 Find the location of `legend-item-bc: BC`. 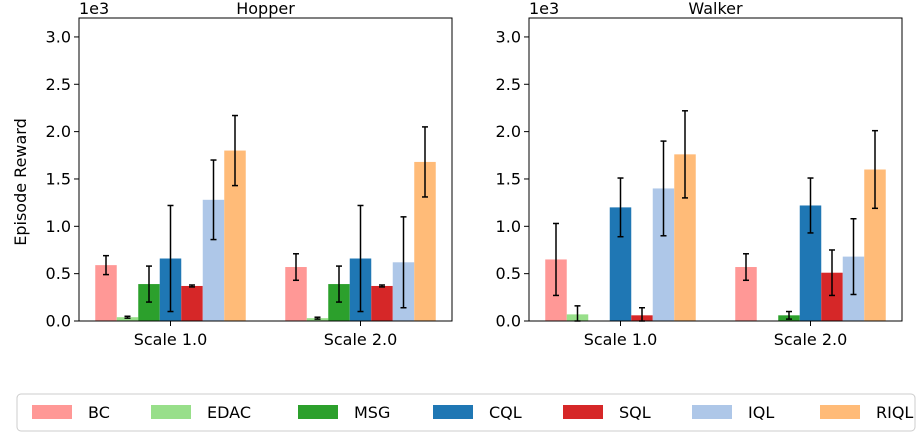

legend-item-bc: BC is located at coordinates (71, 412).